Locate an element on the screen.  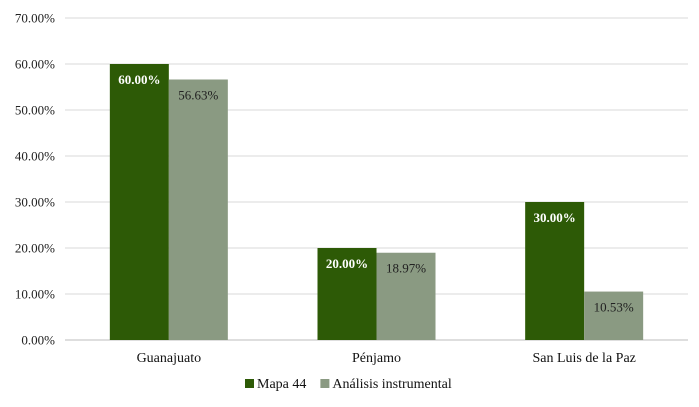
y-tick-label: 30.00% is located at coordinates (35, 202).